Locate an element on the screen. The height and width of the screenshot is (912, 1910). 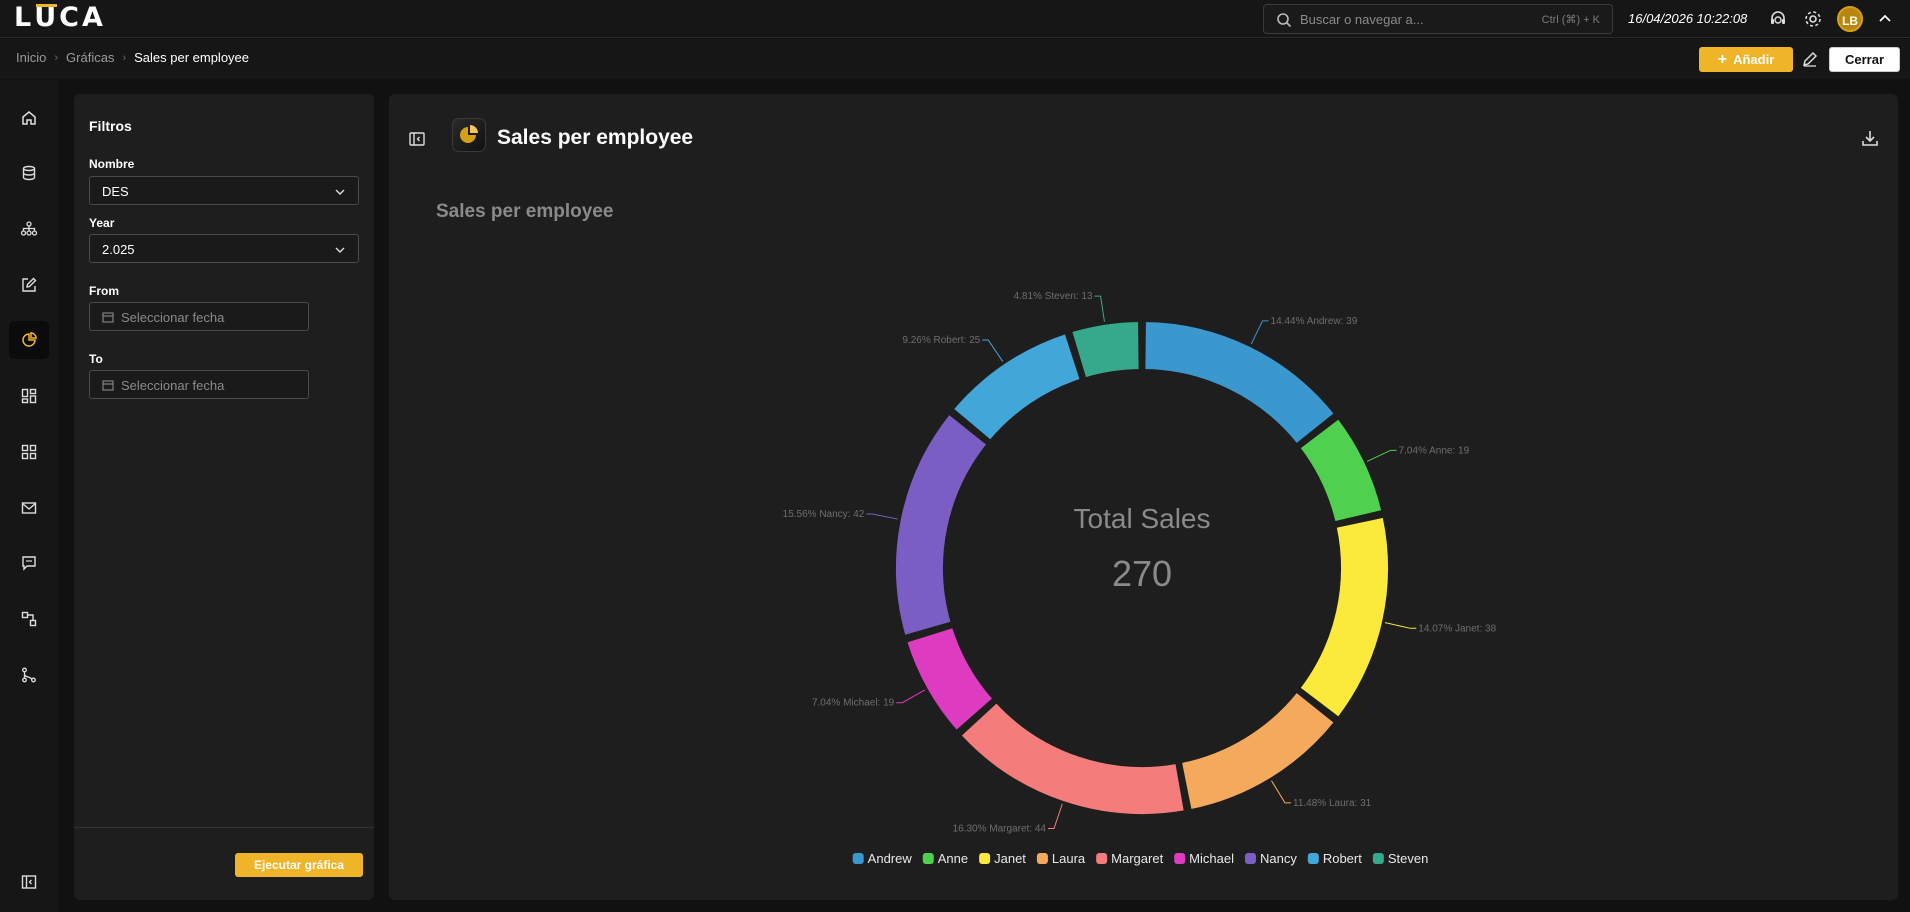
data-label-janet: 14.07% Janet: 38 is located at coordinates (1457, 628).